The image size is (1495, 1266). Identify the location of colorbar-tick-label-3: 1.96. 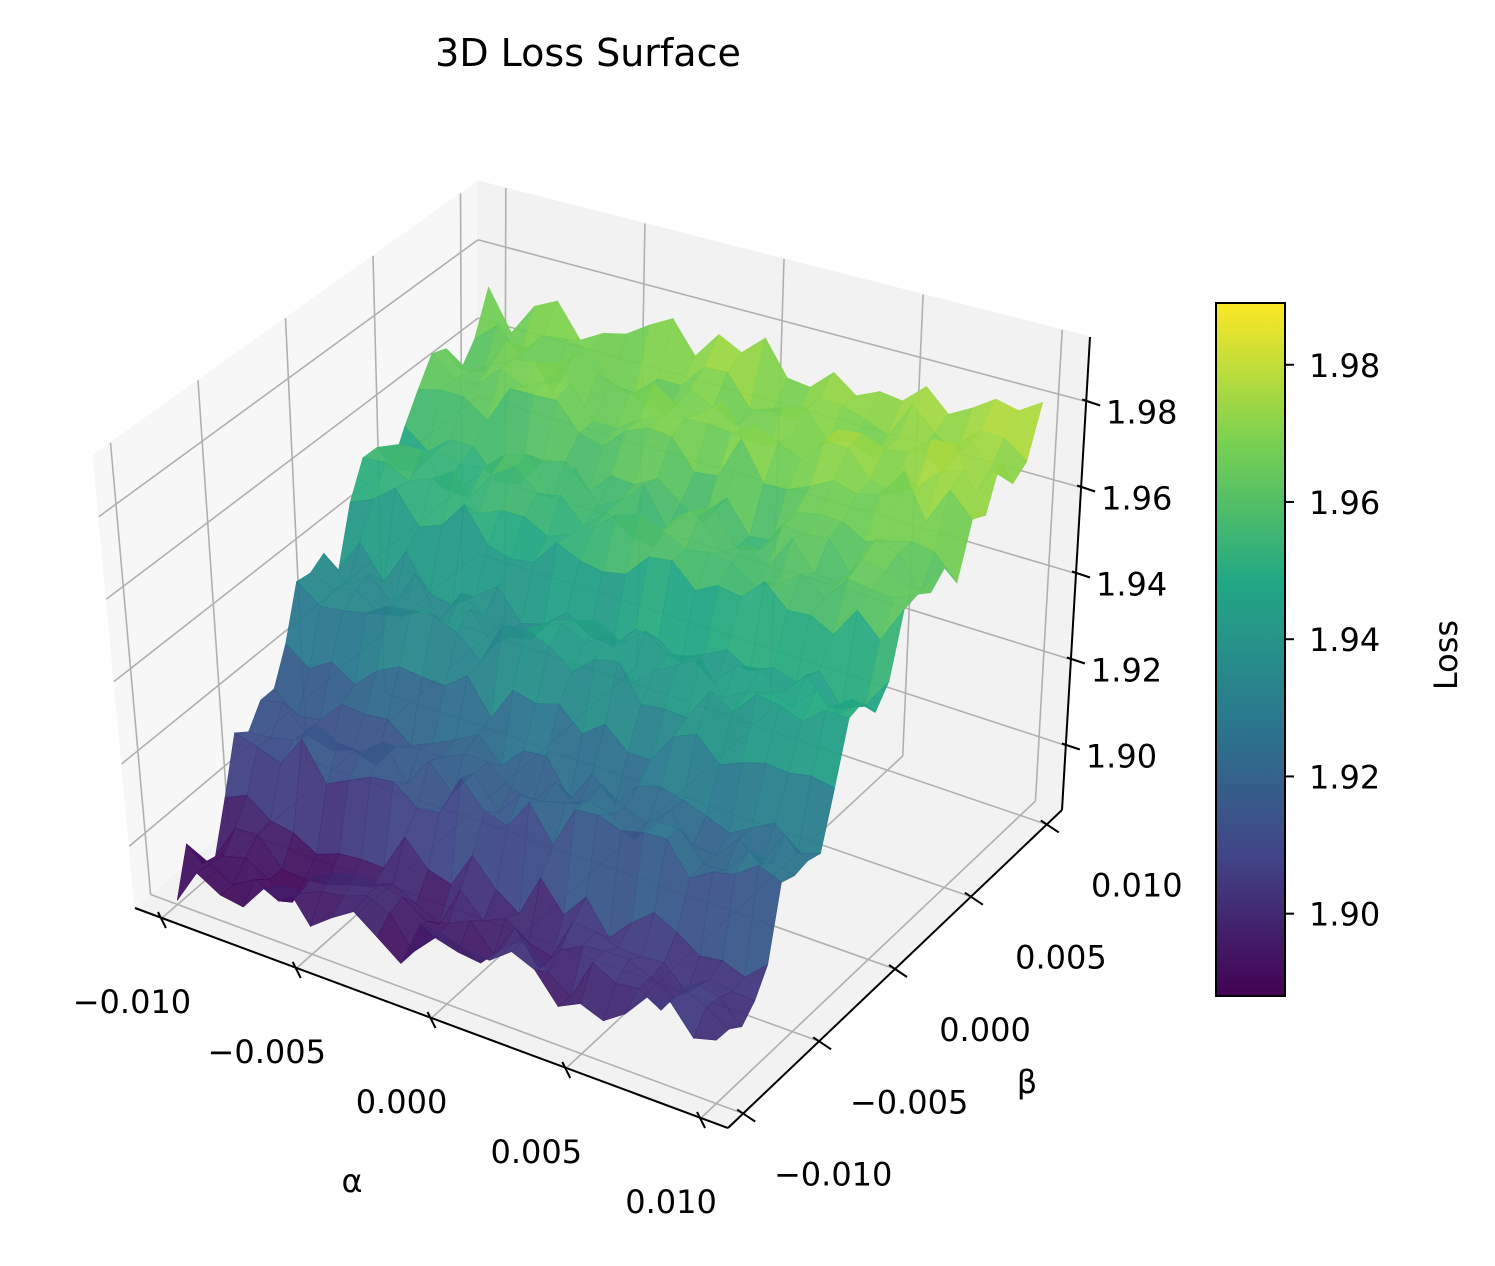
(1344, 503).